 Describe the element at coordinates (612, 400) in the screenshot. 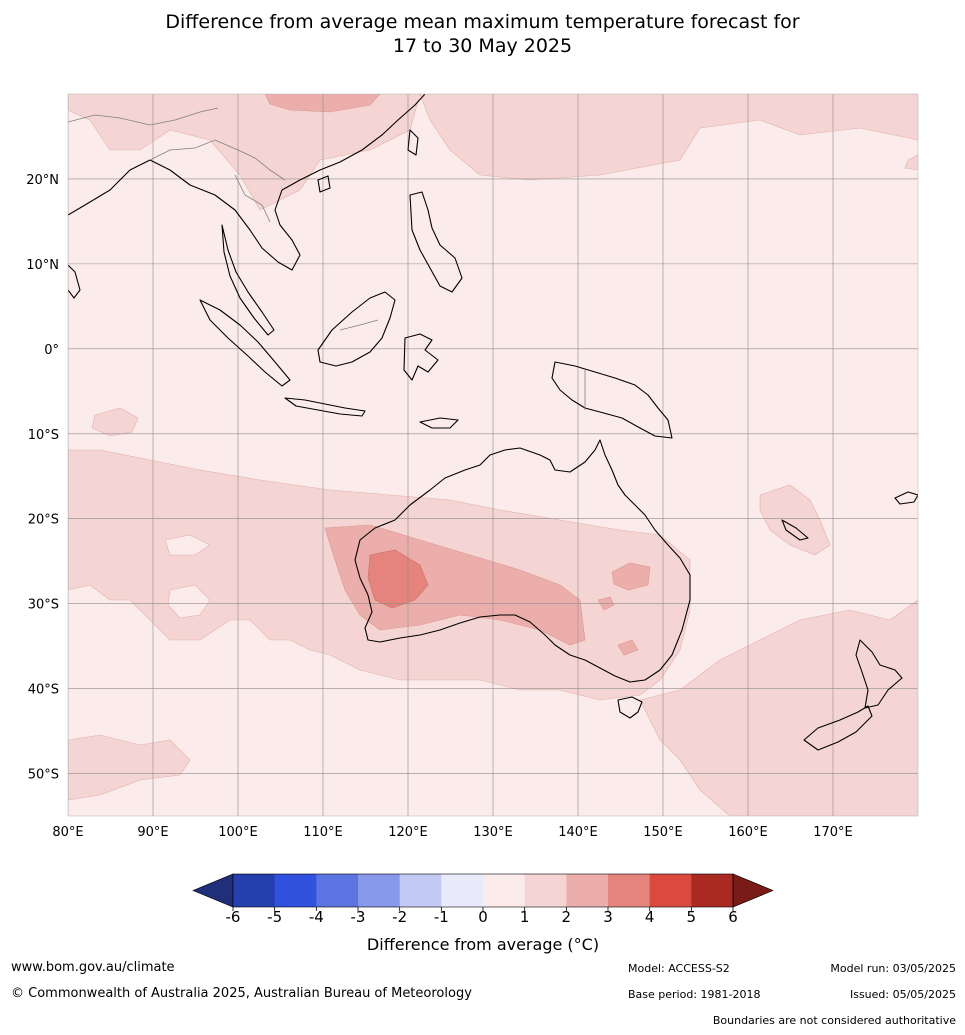

I see `new-guinea-coastline` at that location.